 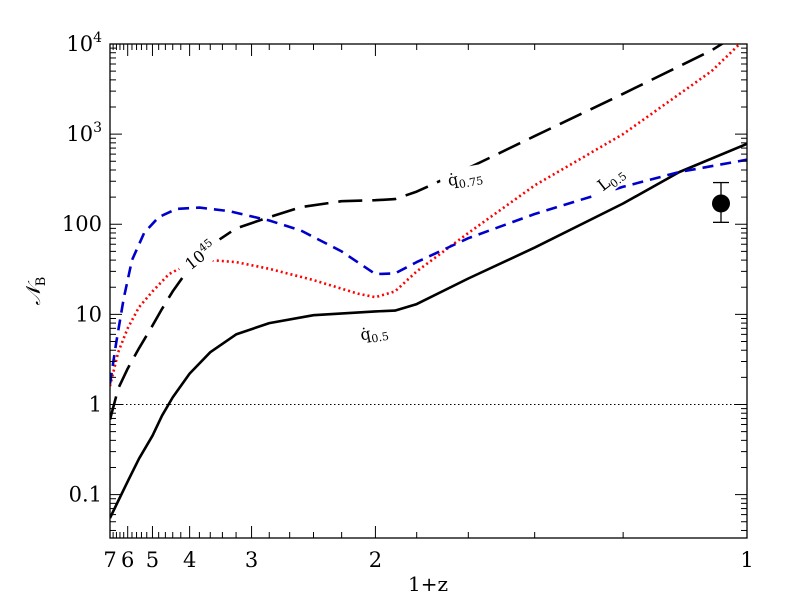 I want to click on y-tick-label: 10³, so click(x=84, y=133).